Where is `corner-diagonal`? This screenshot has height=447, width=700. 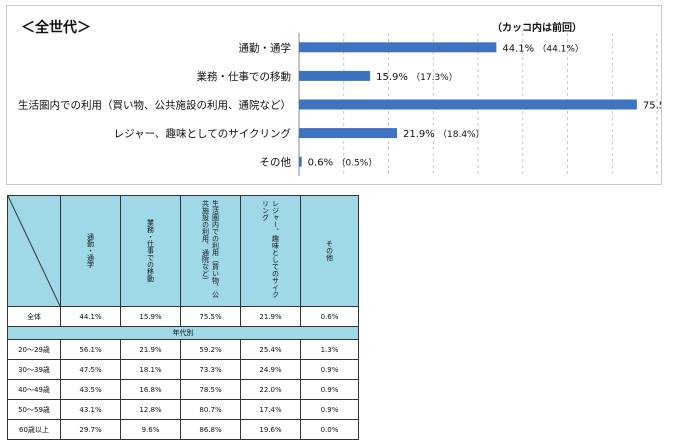
corner-diagonal is located at coordinates (34, 251).